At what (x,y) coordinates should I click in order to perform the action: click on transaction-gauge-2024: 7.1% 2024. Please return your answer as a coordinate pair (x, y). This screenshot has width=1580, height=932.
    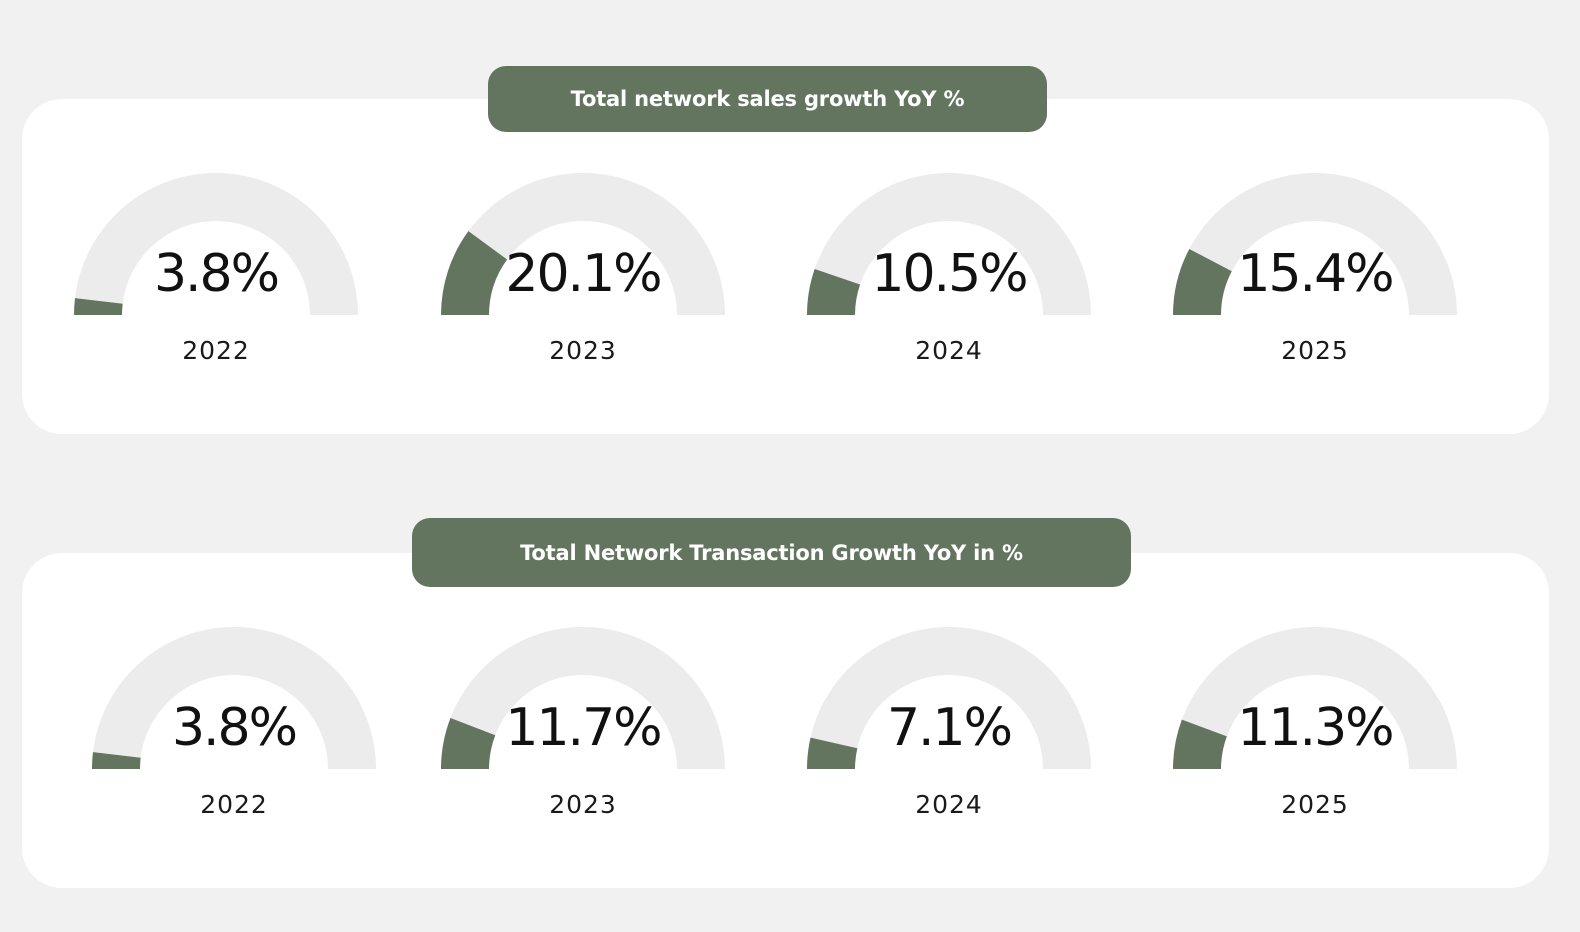
    Looking at the image, I should click on (949, 737).